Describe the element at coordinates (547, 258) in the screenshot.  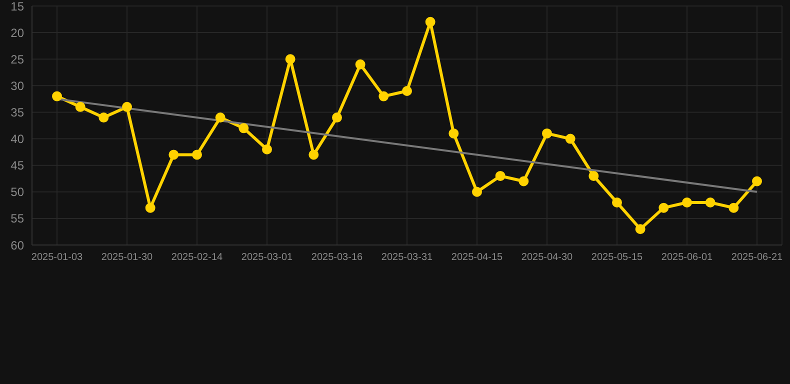
I see `x-tick-label: 2025-04-30` at that location.